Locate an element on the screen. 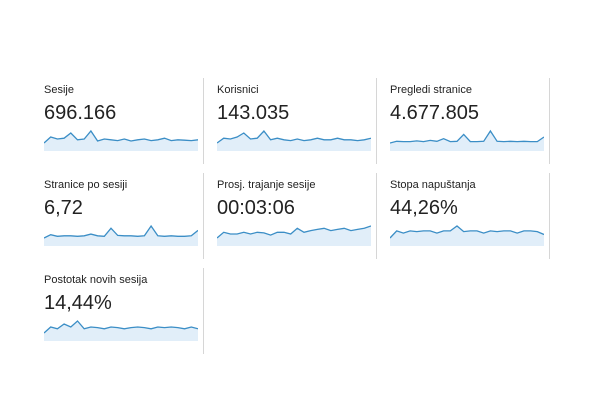  metric-label: Stopa napuštanja is located at coordinates (433, 185).